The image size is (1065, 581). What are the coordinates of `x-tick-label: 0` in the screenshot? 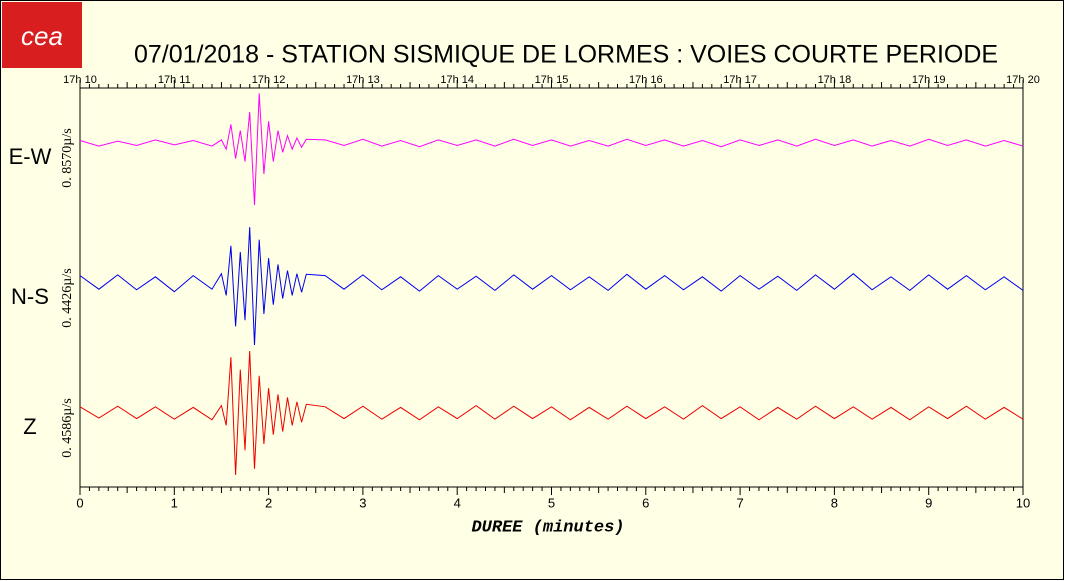 It's located at (79, 502).